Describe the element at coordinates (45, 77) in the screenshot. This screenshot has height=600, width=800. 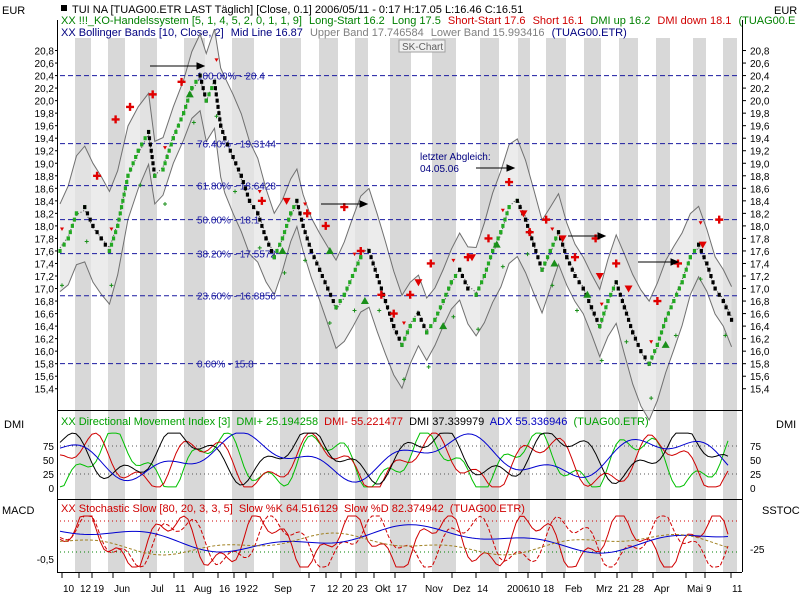
I see `price-tick-left: 20,4` at that location.